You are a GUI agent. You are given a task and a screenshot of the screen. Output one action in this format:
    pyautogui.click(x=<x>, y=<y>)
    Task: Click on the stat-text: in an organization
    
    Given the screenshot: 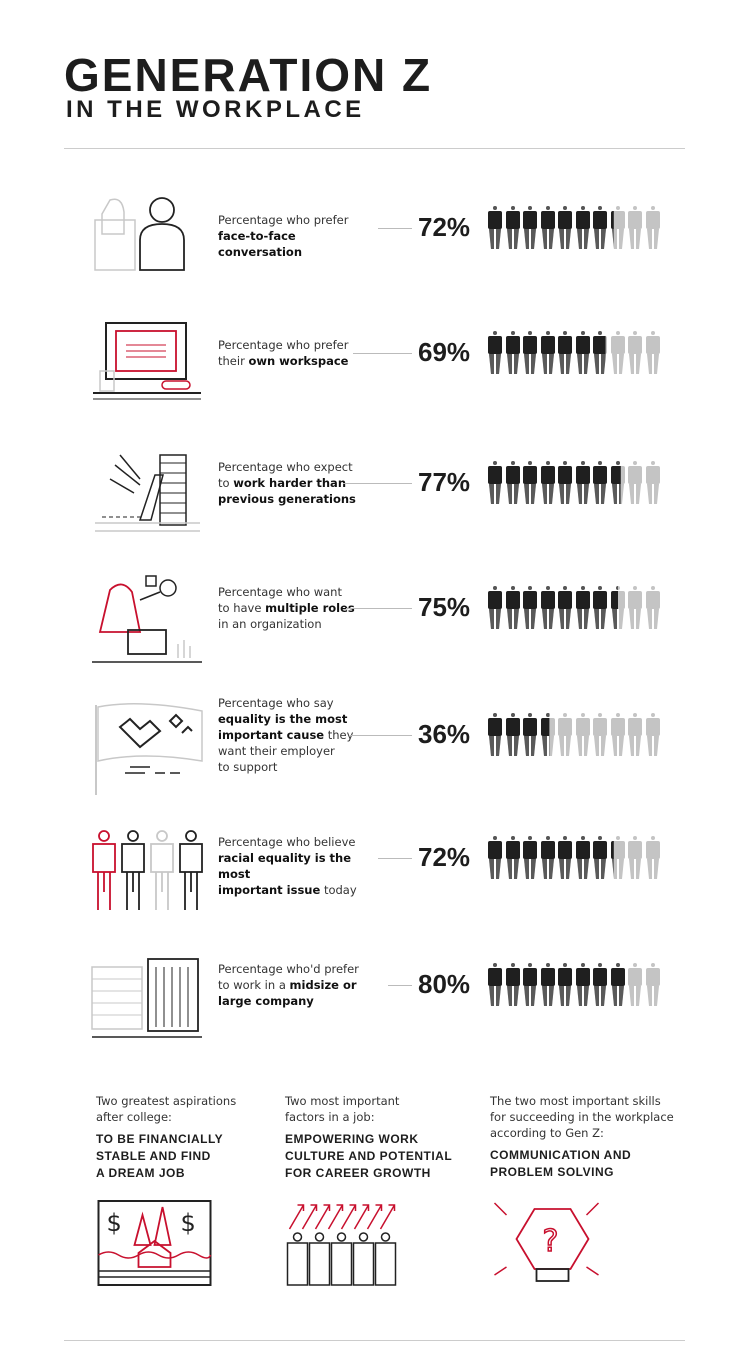 What is the action you would take?
    pyautogui.click(x=270, y=624)
    